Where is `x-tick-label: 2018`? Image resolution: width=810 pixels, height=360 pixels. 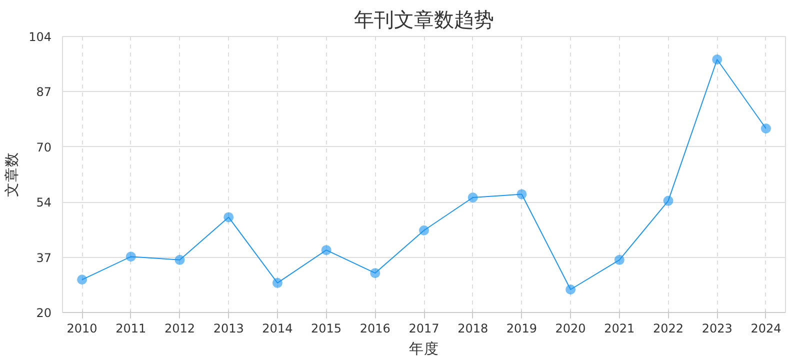 x-tick-label: 2018 is located at coordinates (473, 329).